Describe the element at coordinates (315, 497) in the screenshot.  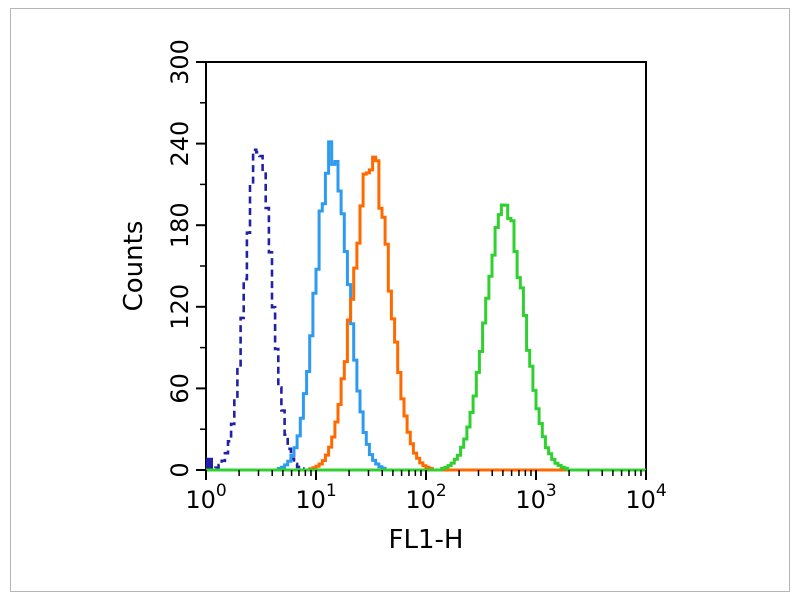
I see `x-tick-label: 10¹` at that location.